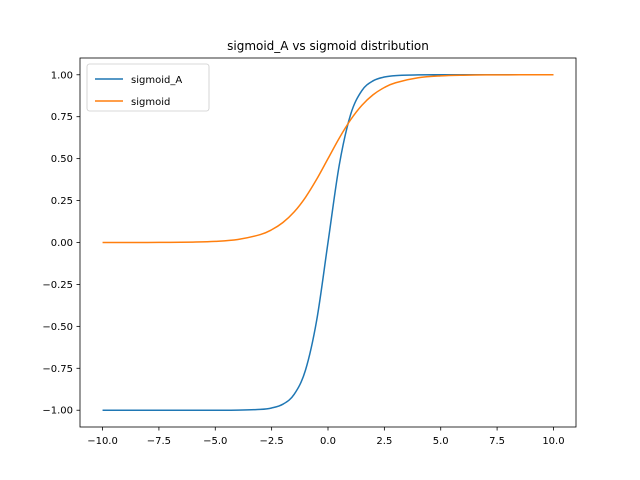  I want to click on legend-label: sigmoid_A, so click(156, 80).